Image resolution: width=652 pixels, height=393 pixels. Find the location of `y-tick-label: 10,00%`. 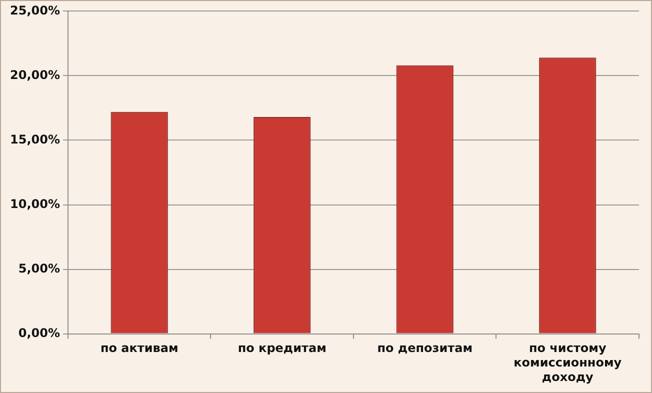

y-tick-label: 10,00% is located at coordinates (35, 203).